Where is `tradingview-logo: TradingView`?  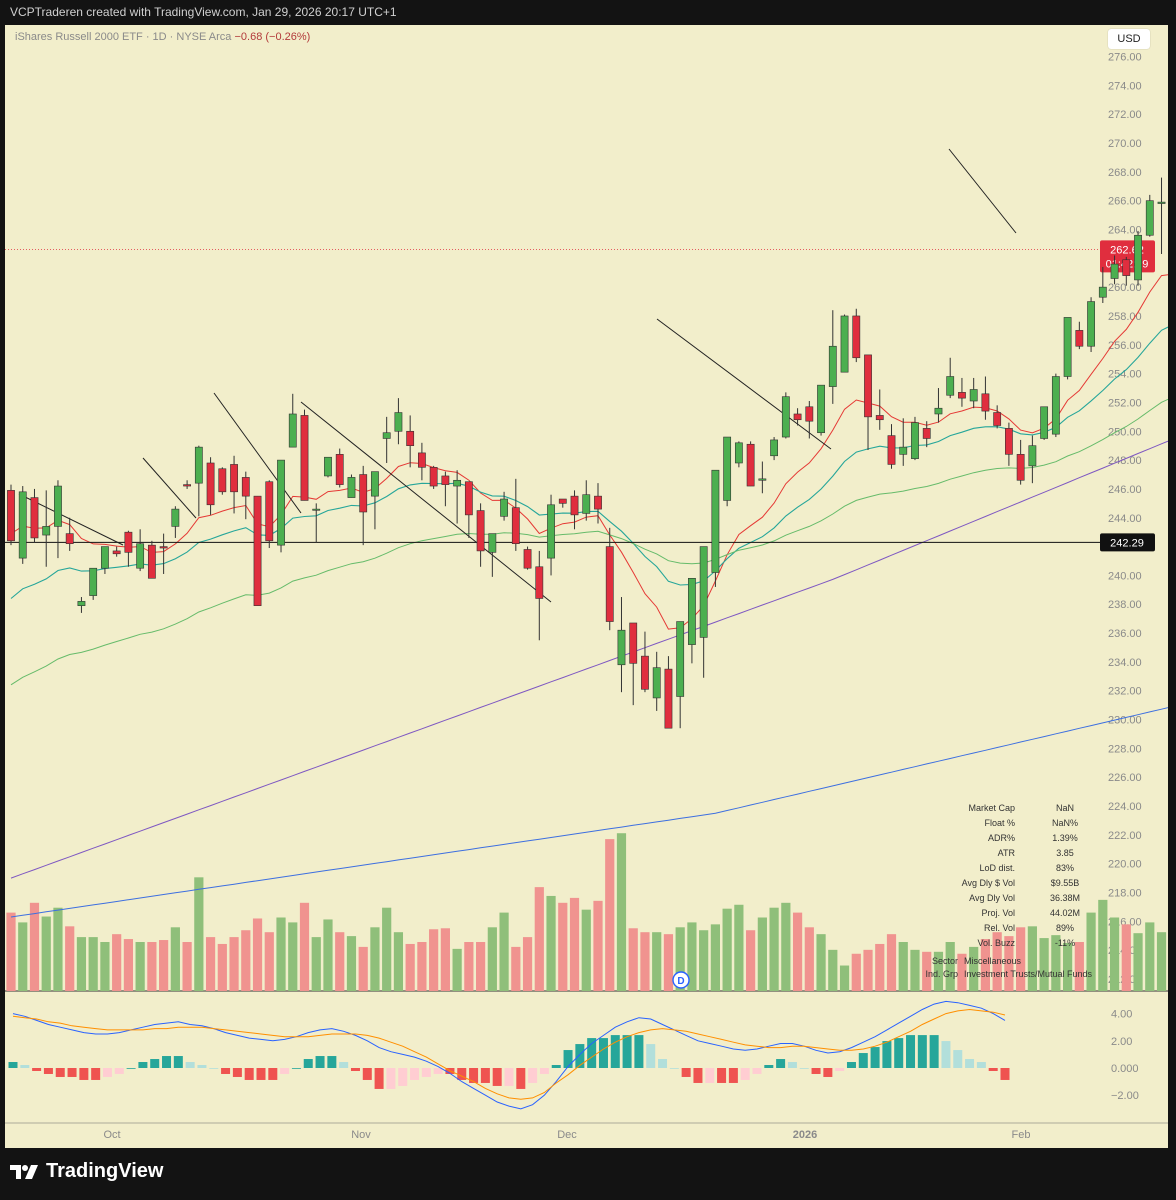
tradingview-logo: TradingView is located at coordinates (86, 1171).